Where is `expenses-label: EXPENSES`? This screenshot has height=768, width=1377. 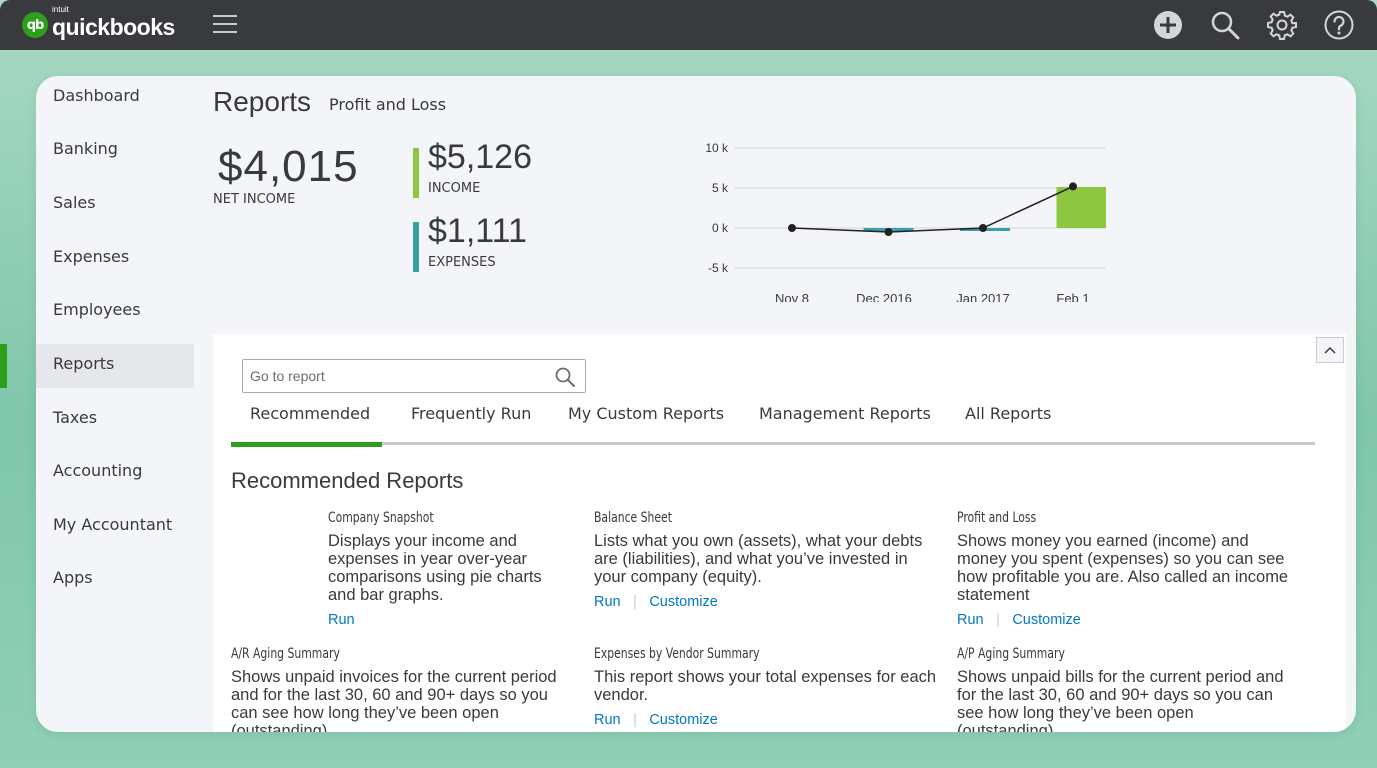 expenses-label: EXPENSES is located at coordinates (462, 262).